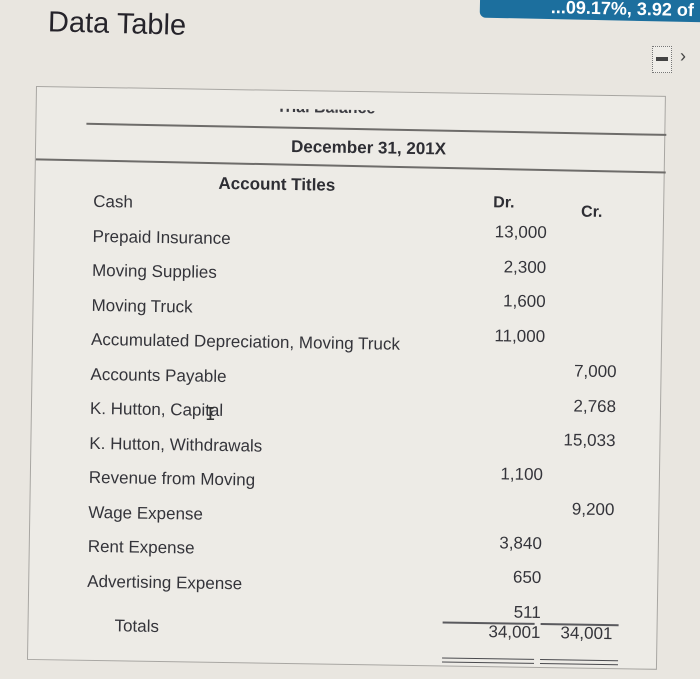 The height and width of the screenshot is (679, 700). Describe the element at coordinates (622, 10) in the screenshot. I see `banner-text: ...09.17%, 3.92 of` at that location.